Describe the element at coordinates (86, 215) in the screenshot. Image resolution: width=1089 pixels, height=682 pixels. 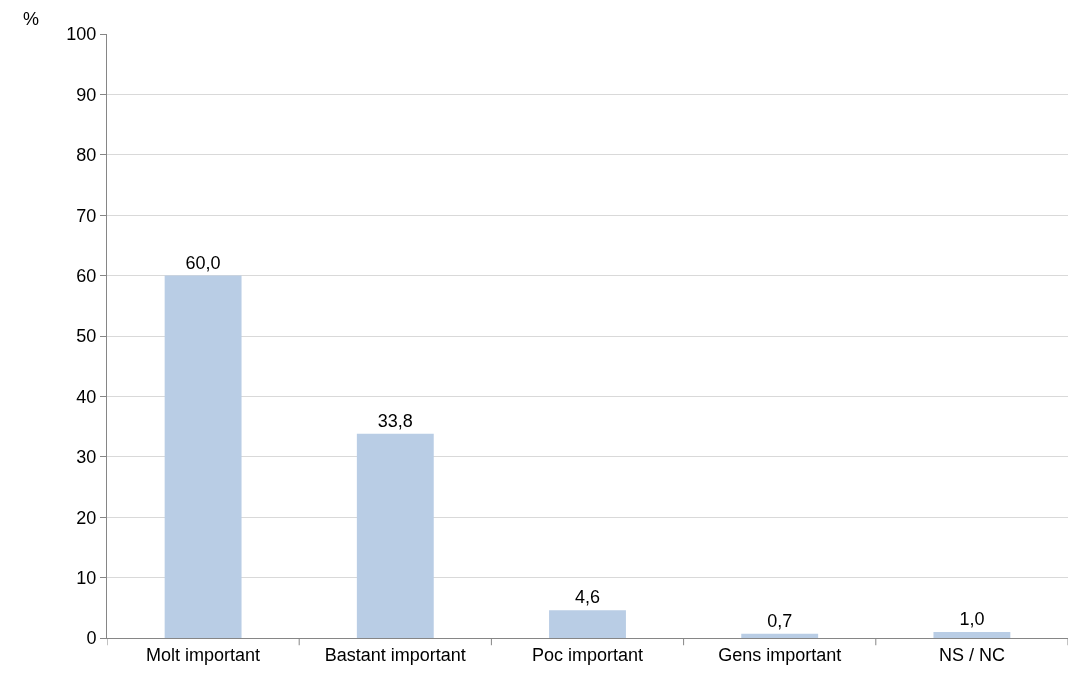
I see `y-tick-label: 70` at that location.